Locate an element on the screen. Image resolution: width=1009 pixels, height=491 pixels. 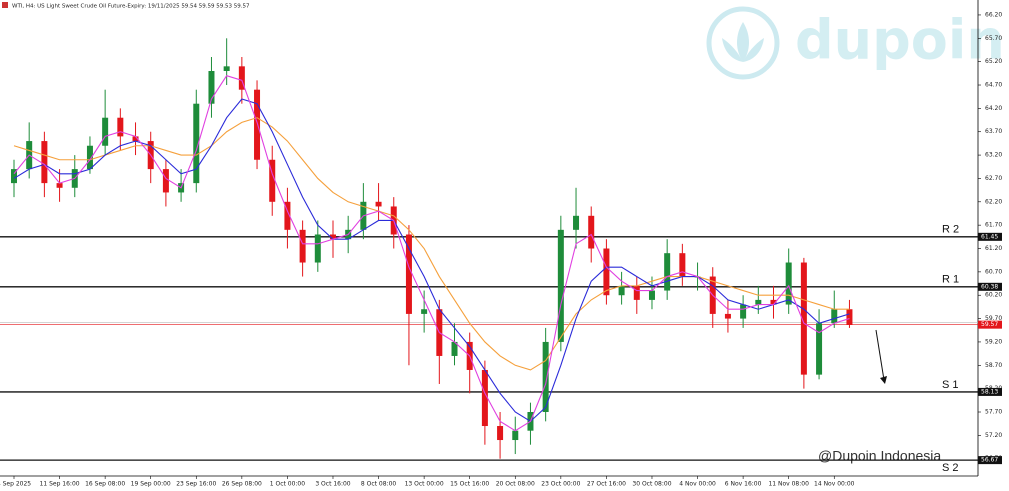
level-label: S 2 is located at coordinates (950, 468).